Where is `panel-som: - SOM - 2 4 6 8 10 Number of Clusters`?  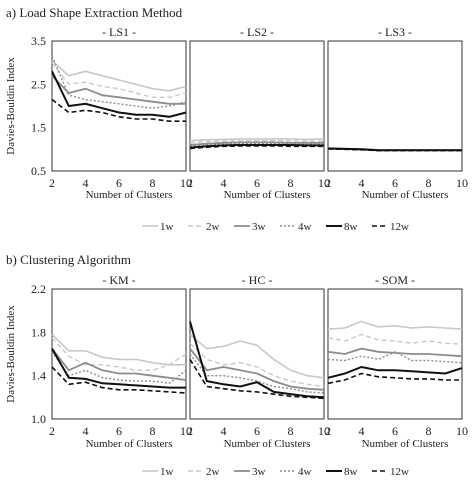
panel-som: - SOM - 2 4 6 8 10 Number of Clusters is located at coordinates (396, 361).